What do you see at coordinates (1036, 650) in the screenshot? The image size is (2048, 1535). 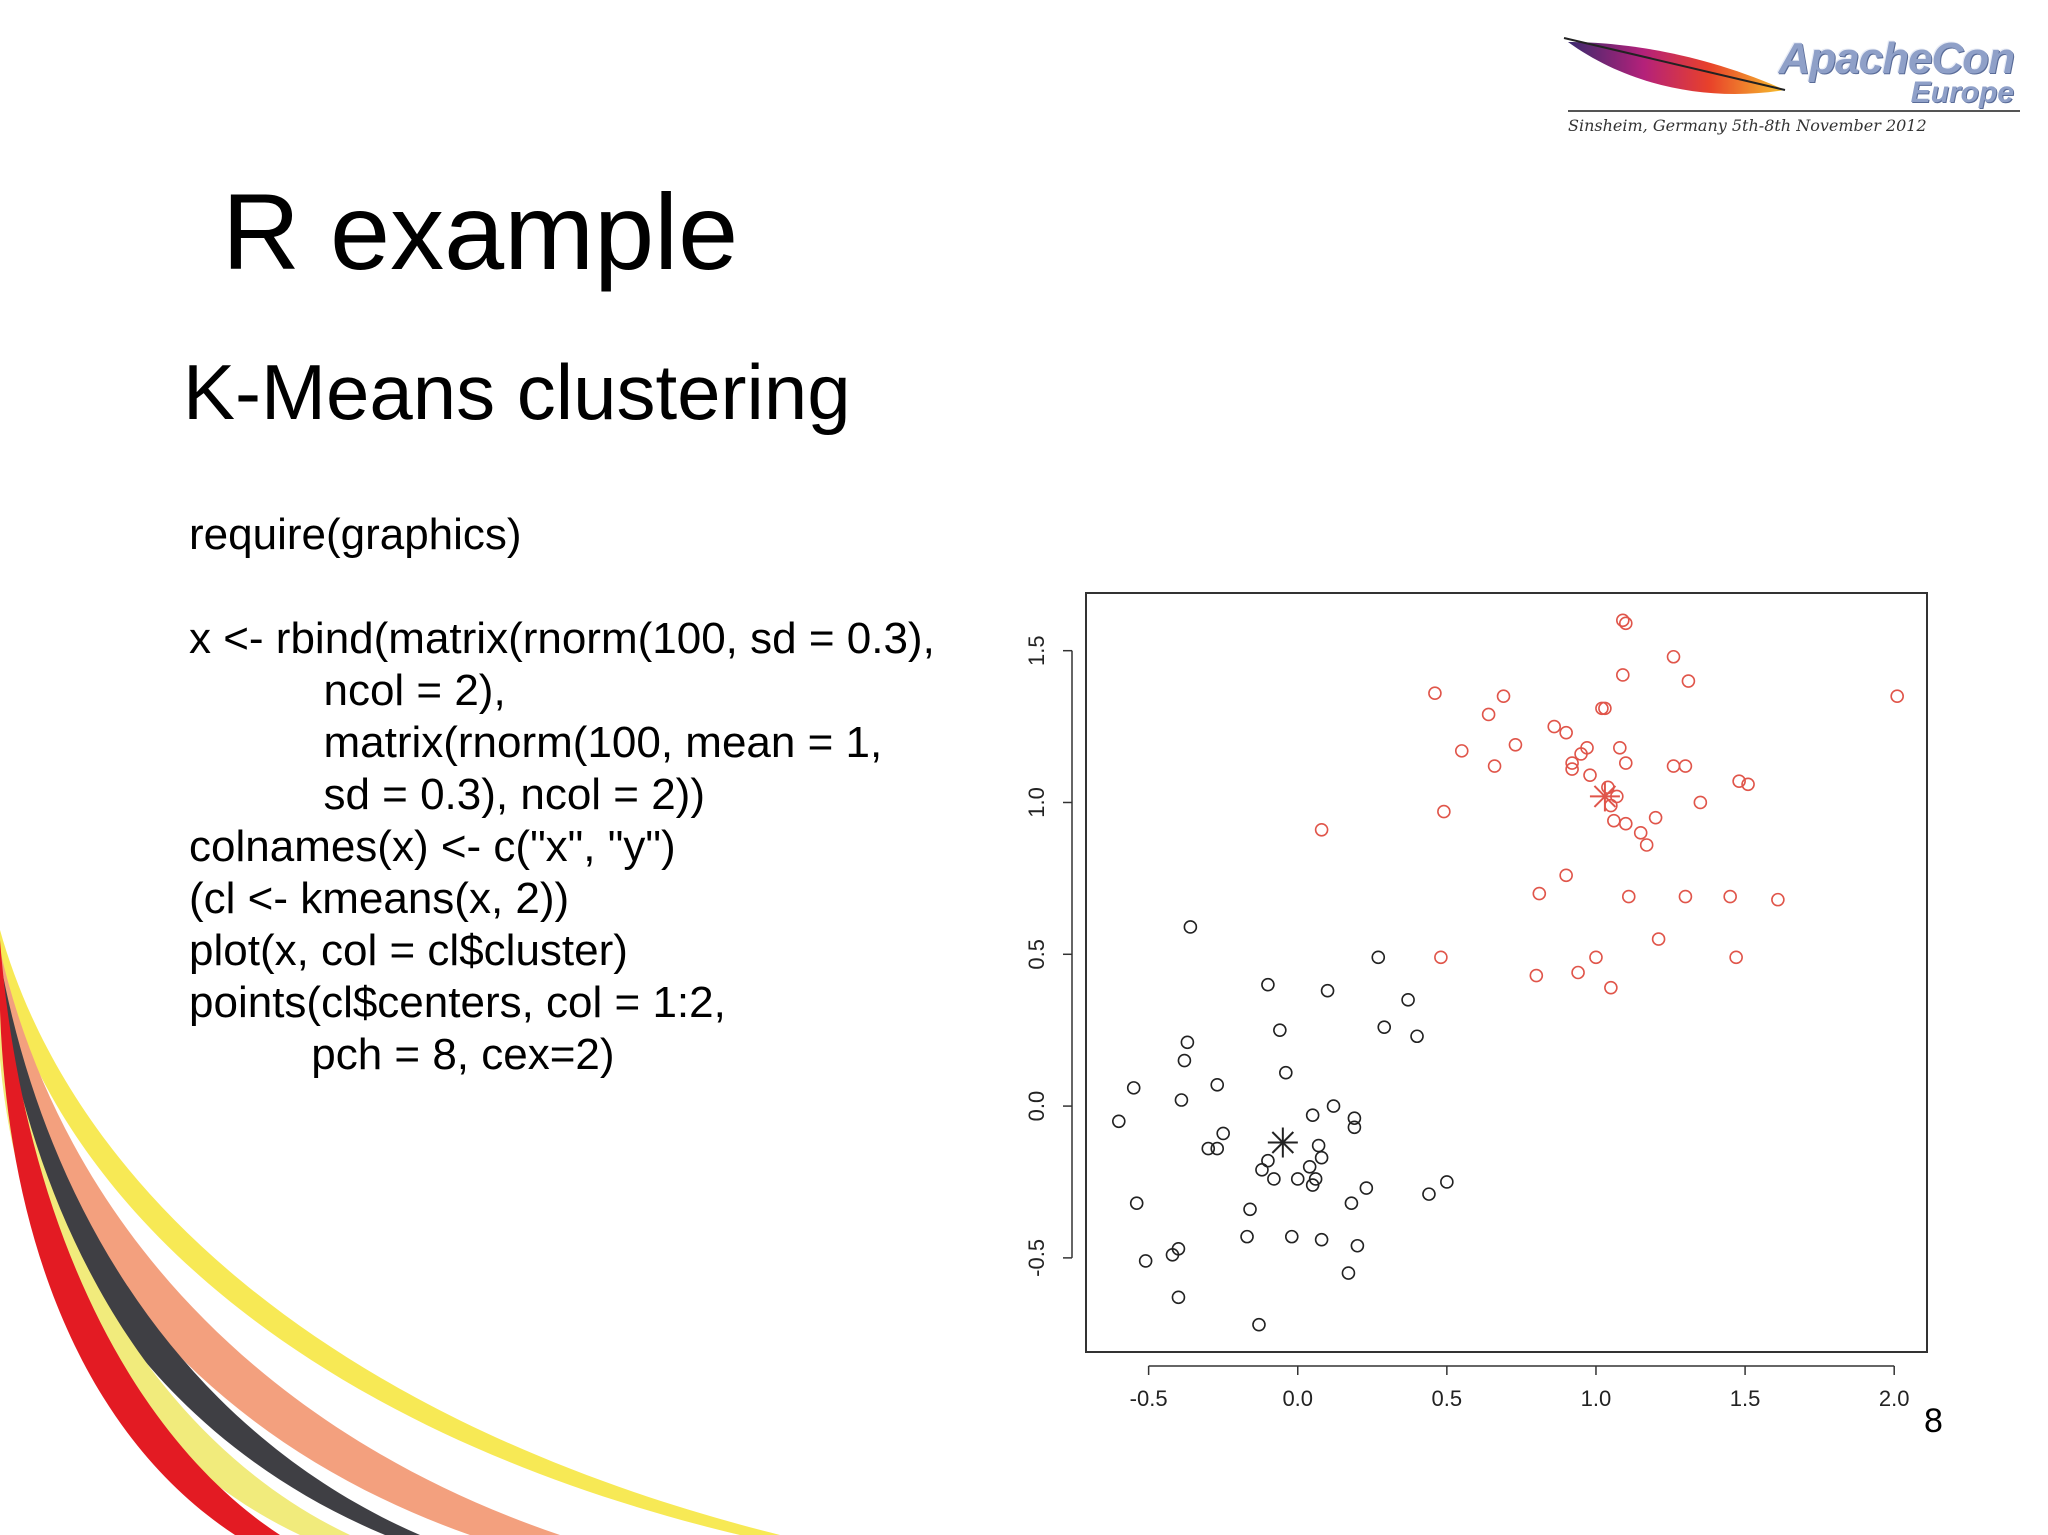 I see `y-tick-label: 1.5` at bounding box center [1036, 650].